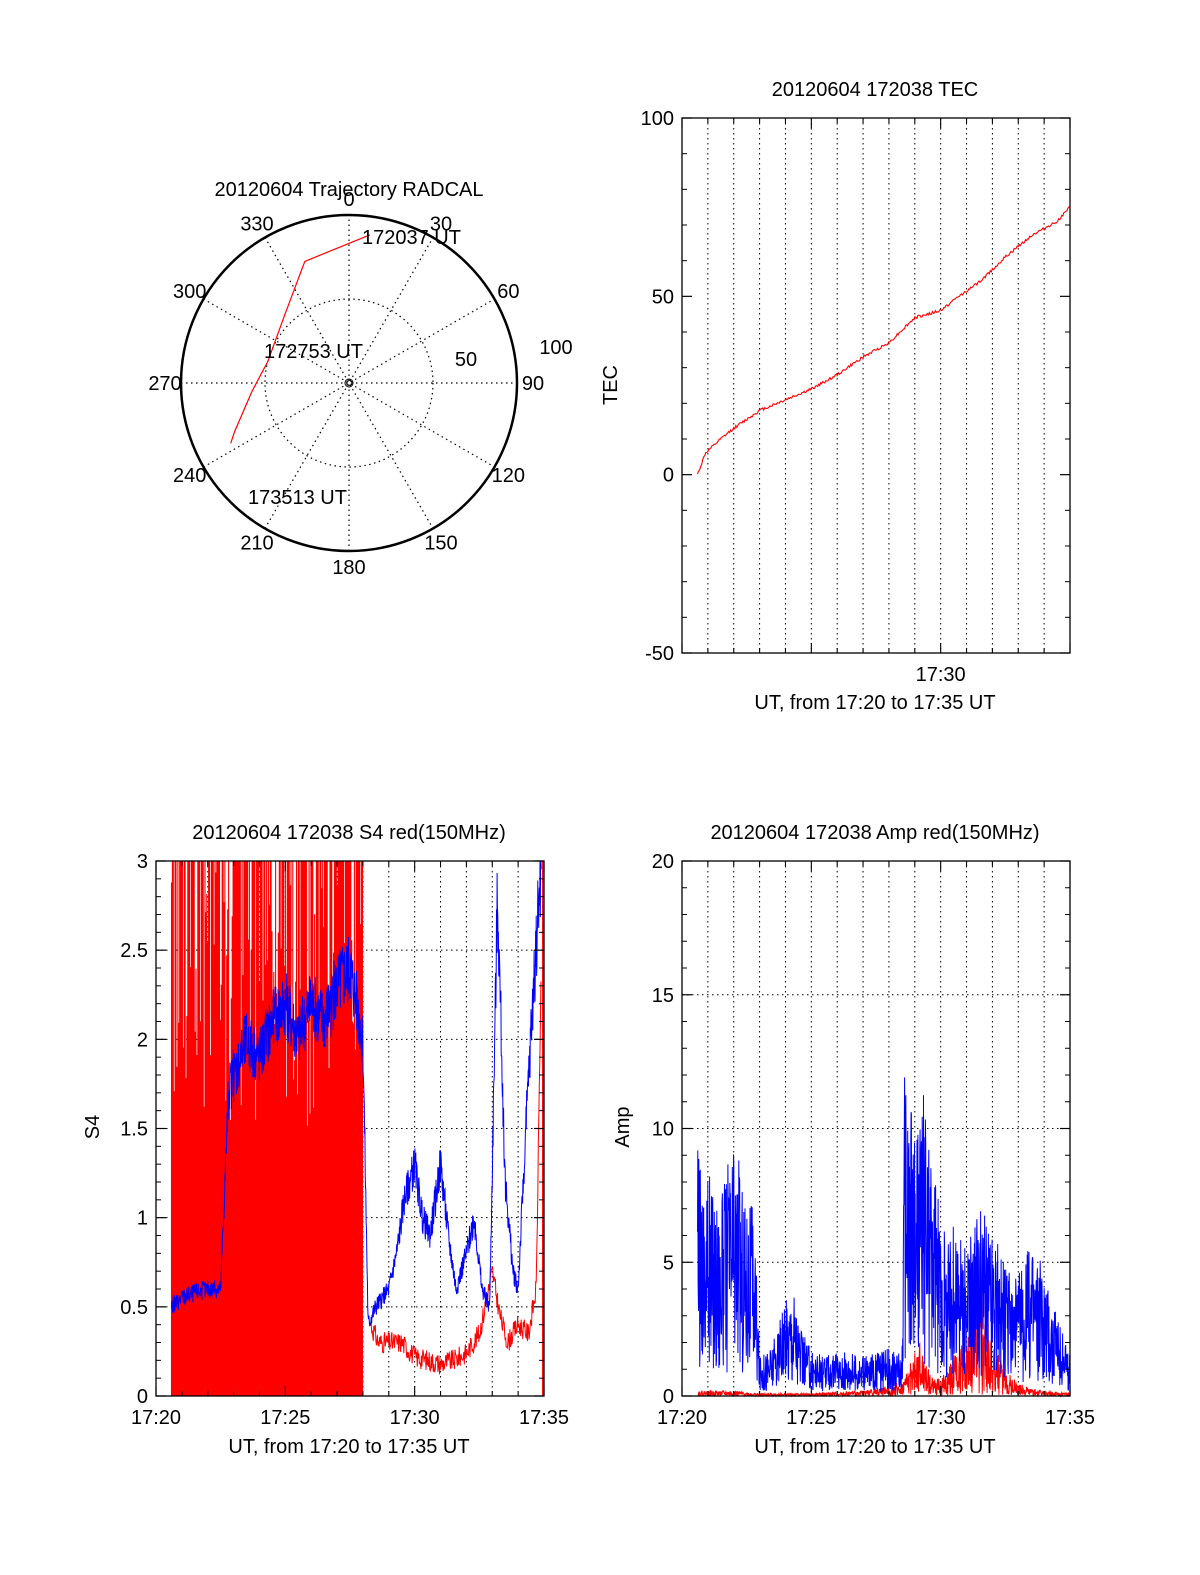 Image resolution: width=1200 pixels, height=1575 pixels. What do you see at coordinates (508, 476) in the screenshot?
I see `polar-angle-label: 120` at bounding box center [508, 476].